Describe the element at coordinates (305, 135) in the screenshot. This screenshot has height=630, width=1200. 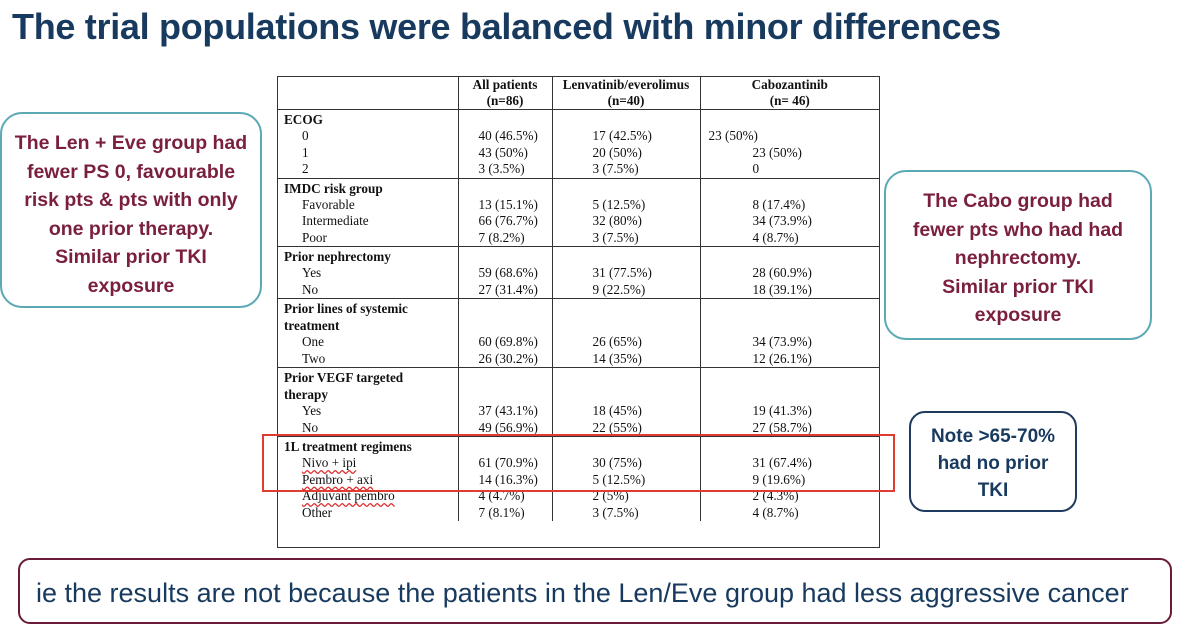
I see `row-label: 0` at that location.